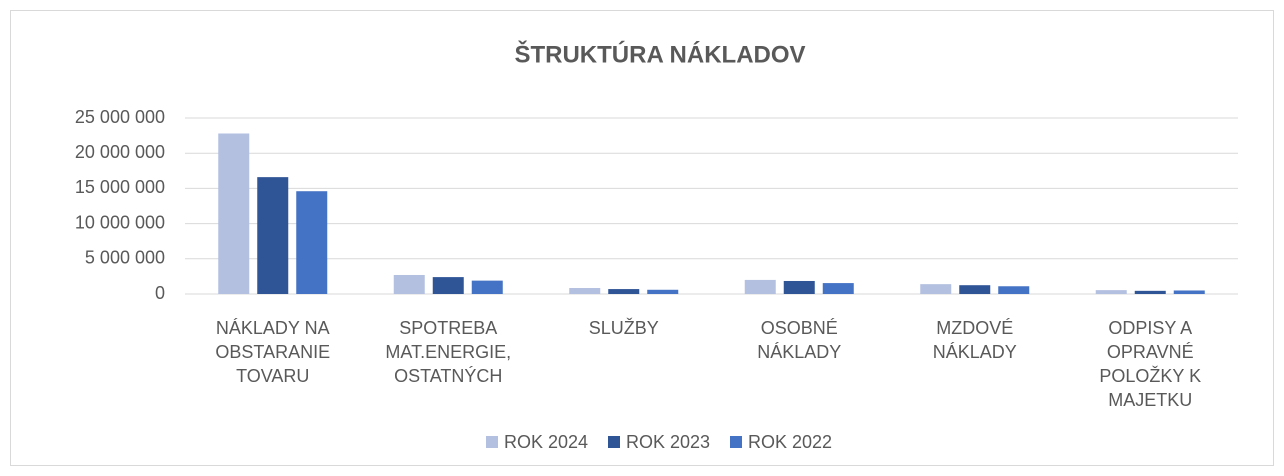 This screenshot has width=1284, height=476. Describe the element at coordinates (273, 352) in the screenshot. I see `x-tick-label: NÁKLADY NA OBSTARANIE TOVARU` at that location.